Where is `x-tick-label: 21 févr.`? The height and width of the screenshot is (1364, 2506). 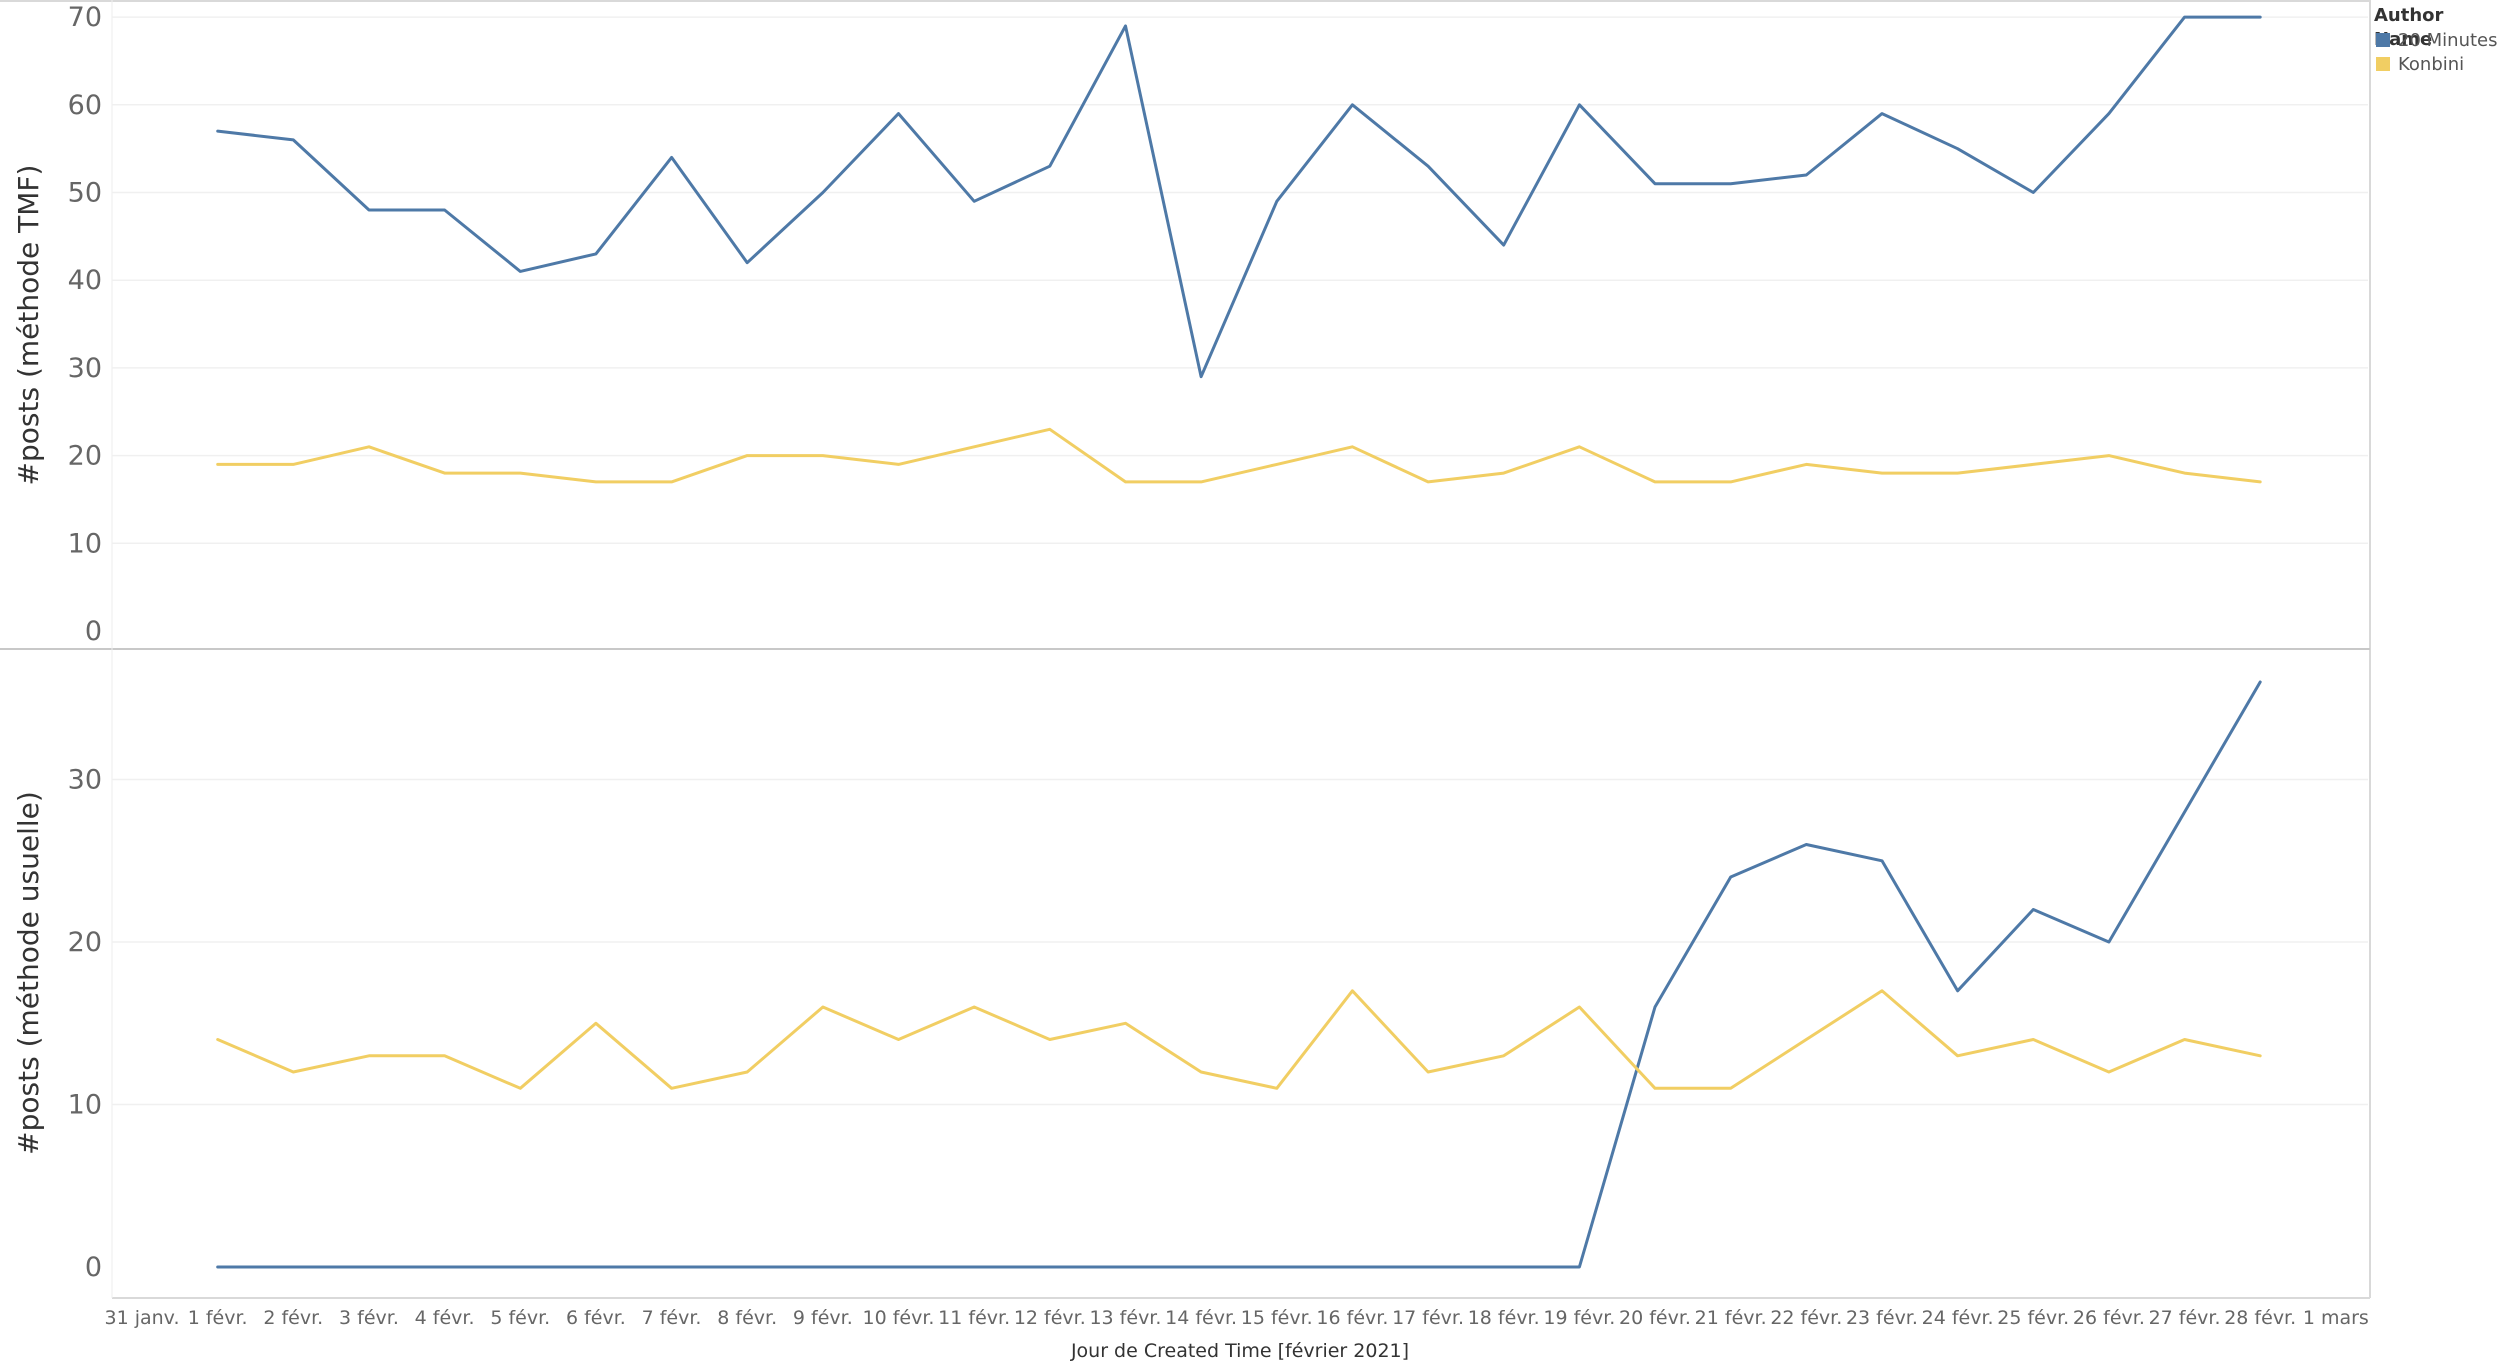 x-tick-label: 21 févr. is located at coordinates (1731, 1318).